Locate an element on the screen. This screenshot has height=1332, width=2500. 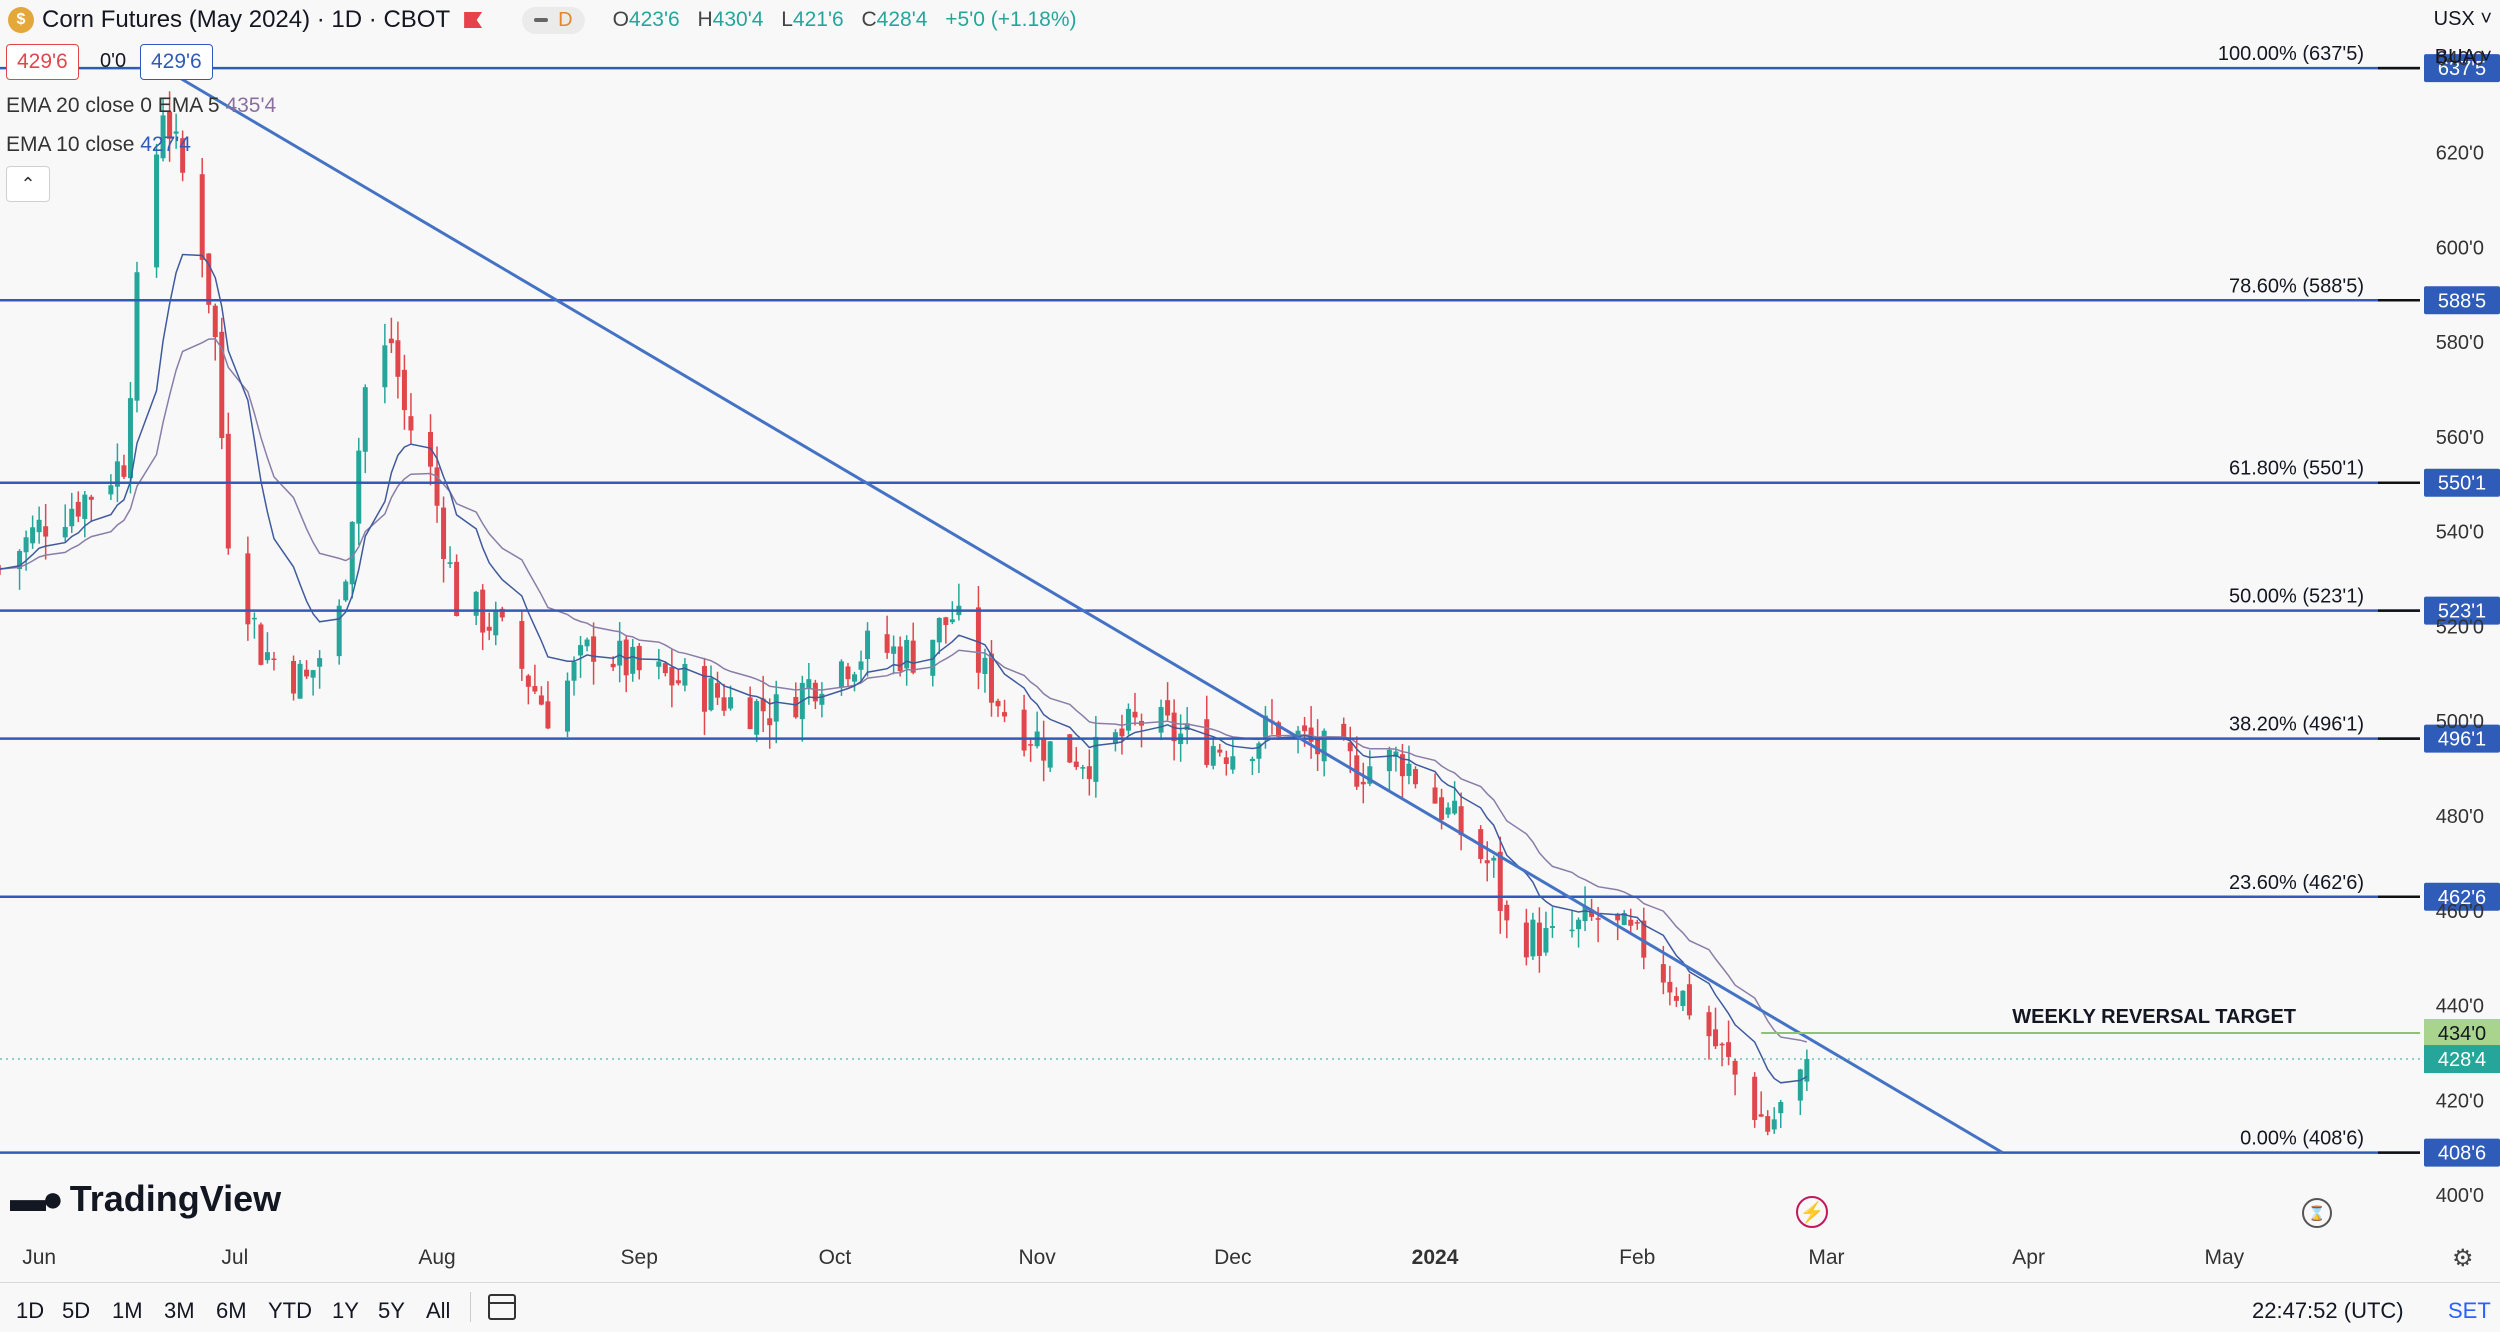
range-1d: 1D is located at coordinates (30, 1310).